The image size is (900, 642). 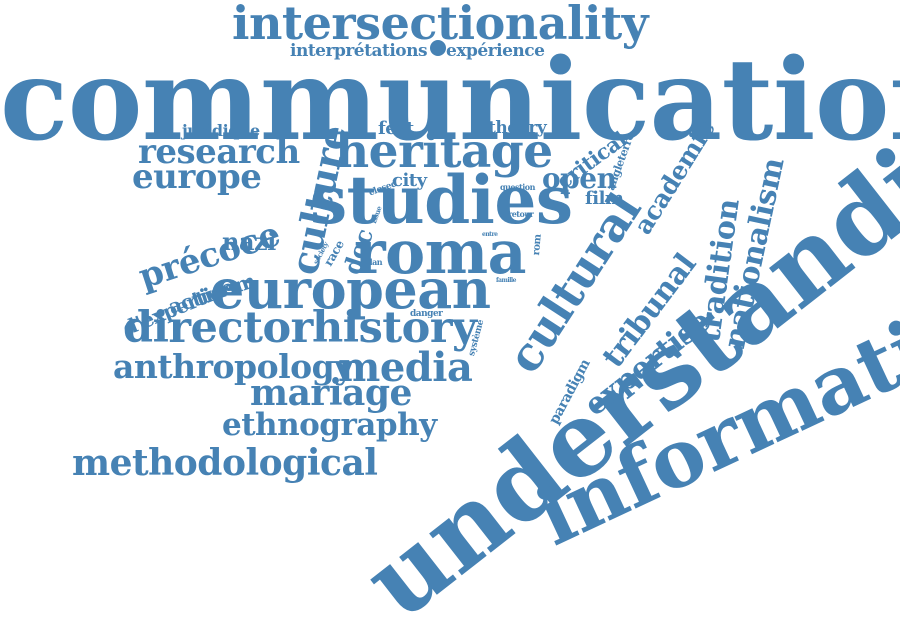 What do you see at coordinates (405, 367) in the screenshot?
I see `word-media: media` at bounding box center [405, 367].